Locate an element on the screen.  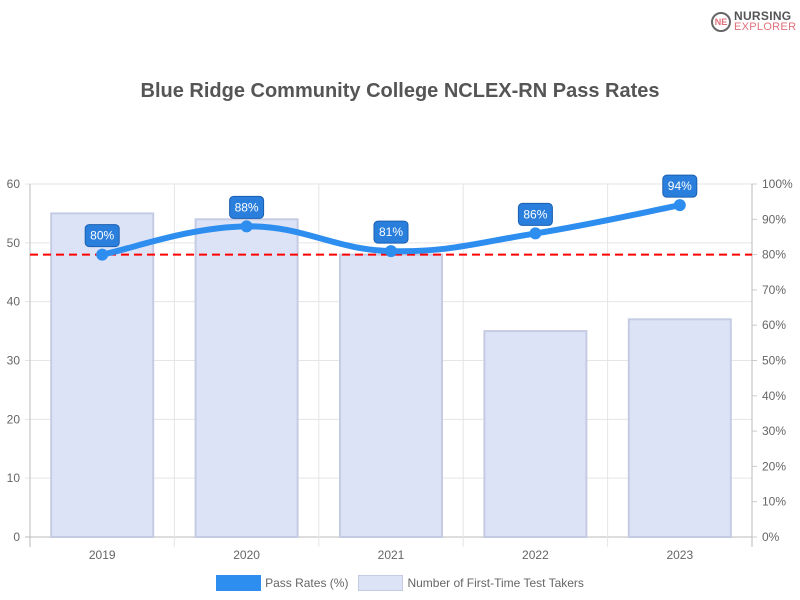
nursing-explorer-logo: NE NURSING EXPLORER is located at coordinates (753, 22).